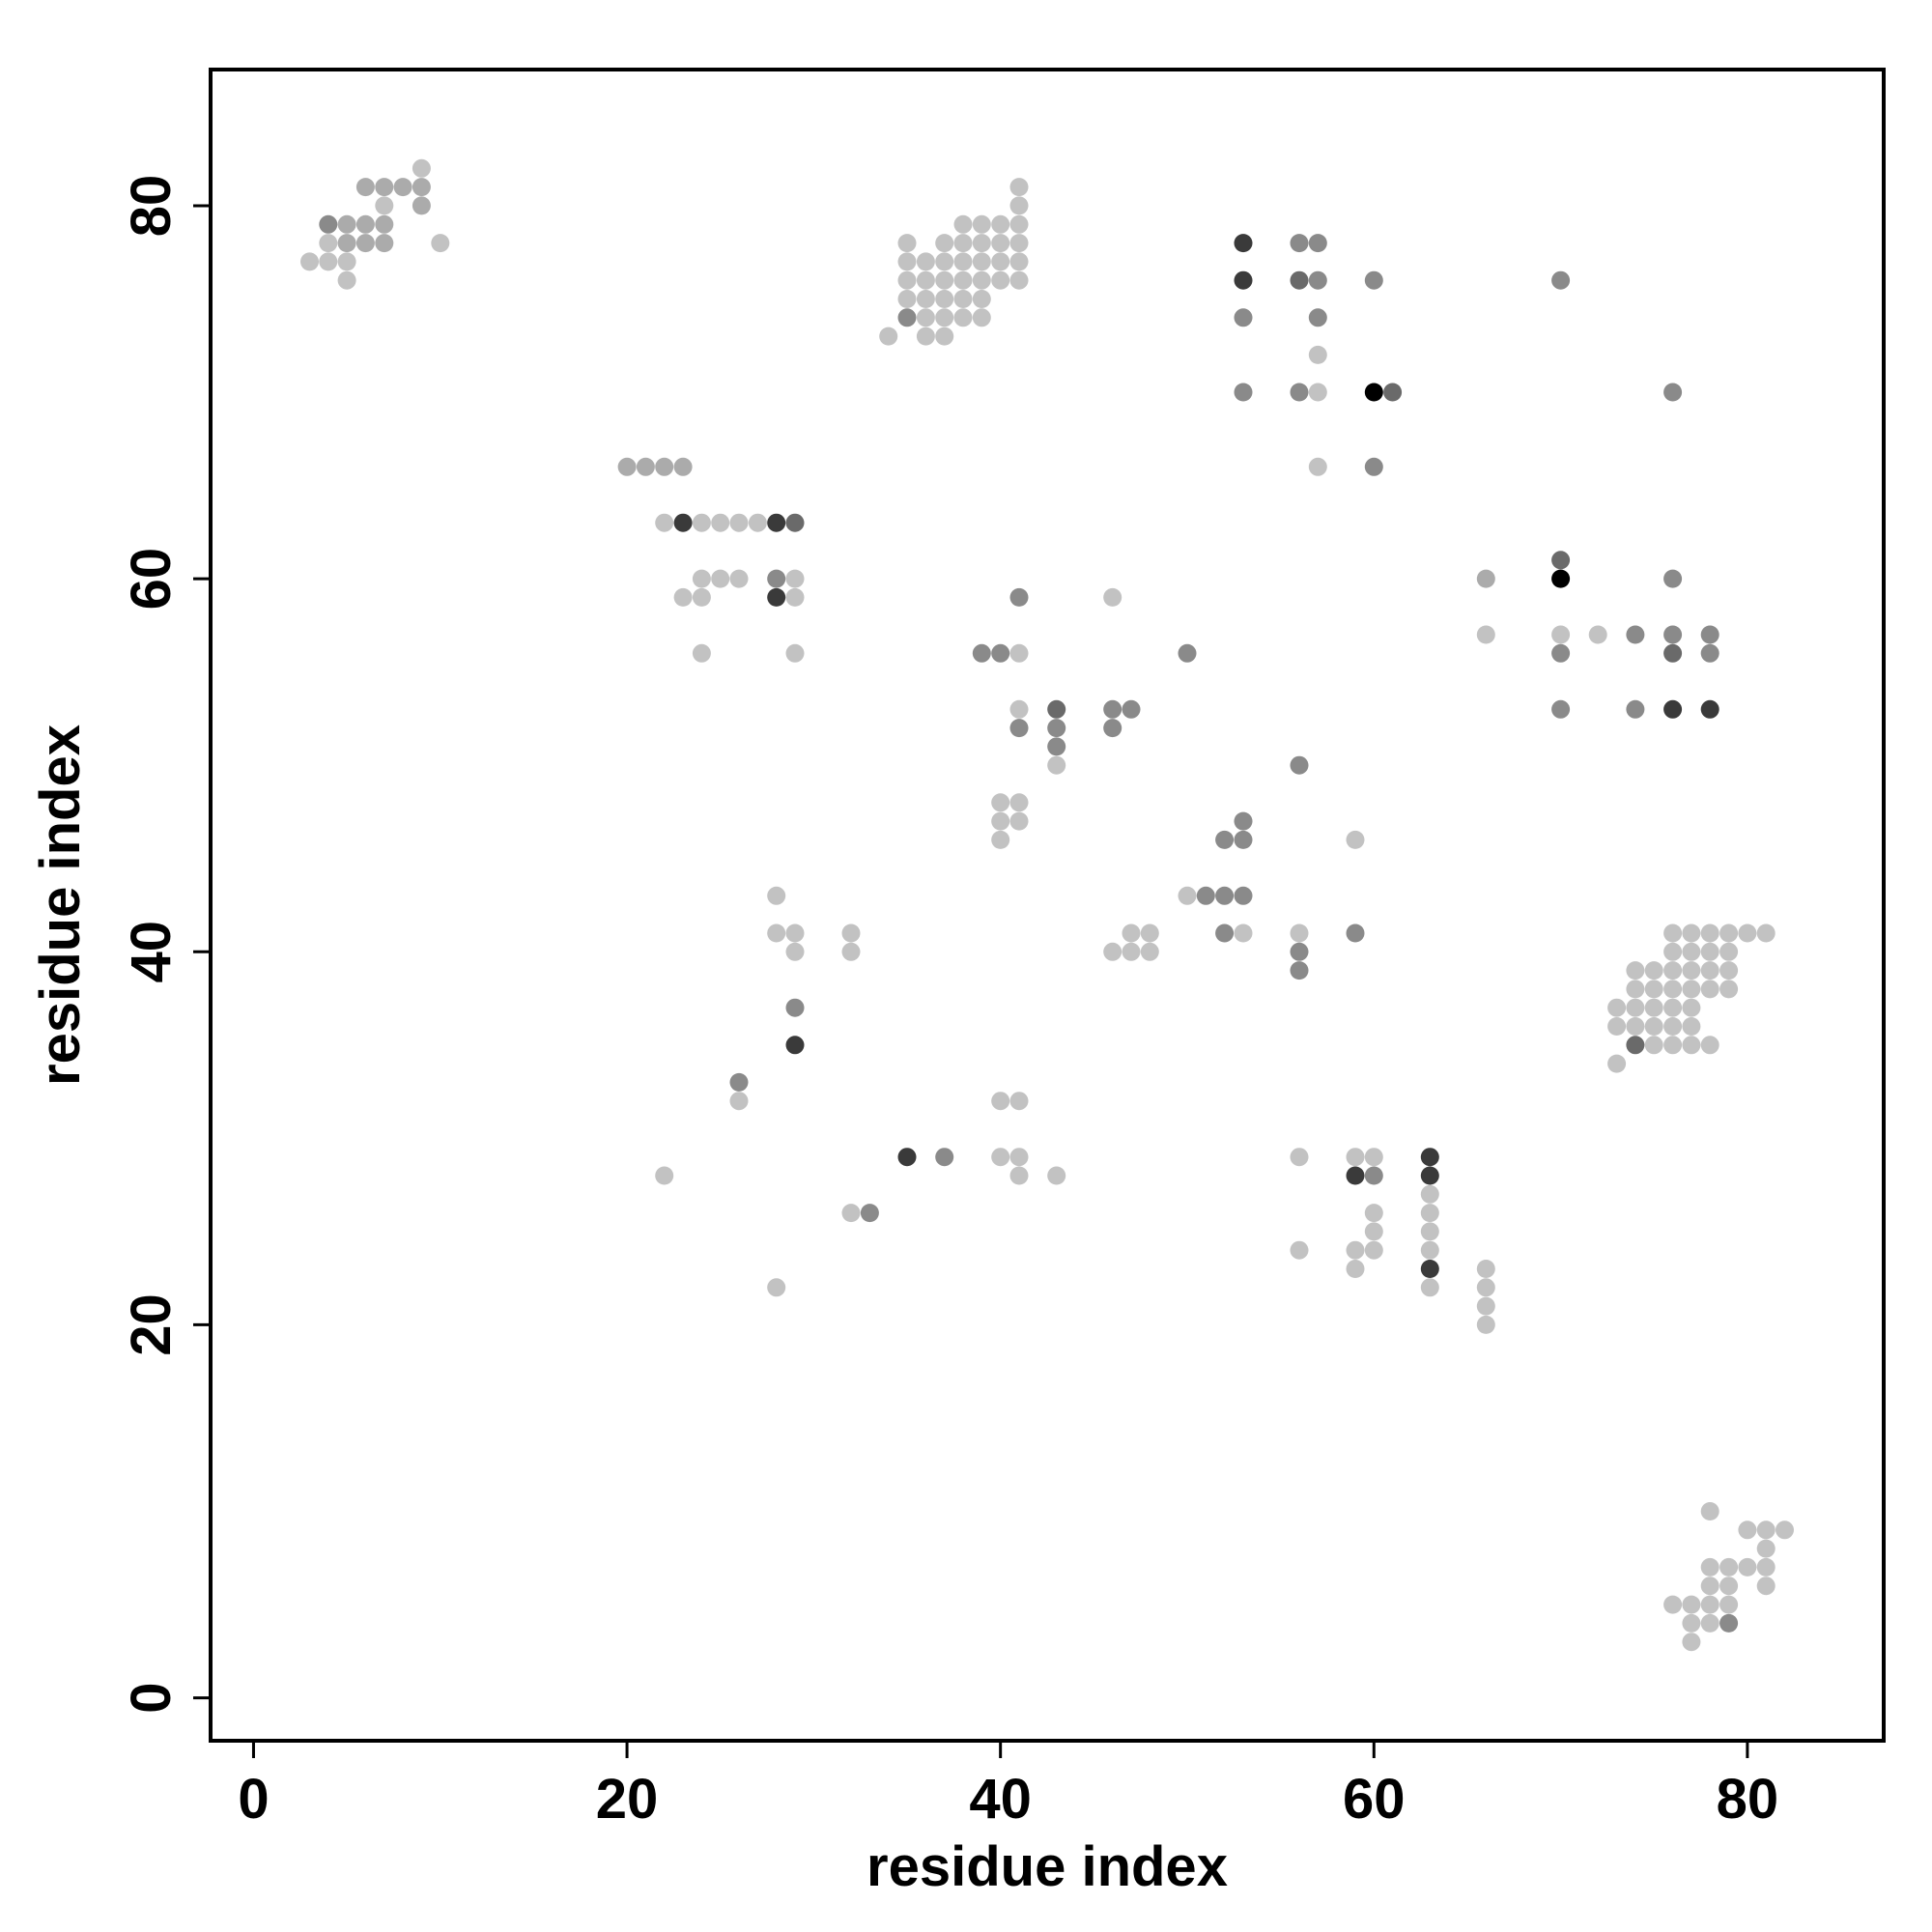 Image resolution: width=1932 pixels, height=1932 pixels. Describe the element at coordinates (1000, 1799) in the screenshot. I see `x-tick-label: 40` at that location.